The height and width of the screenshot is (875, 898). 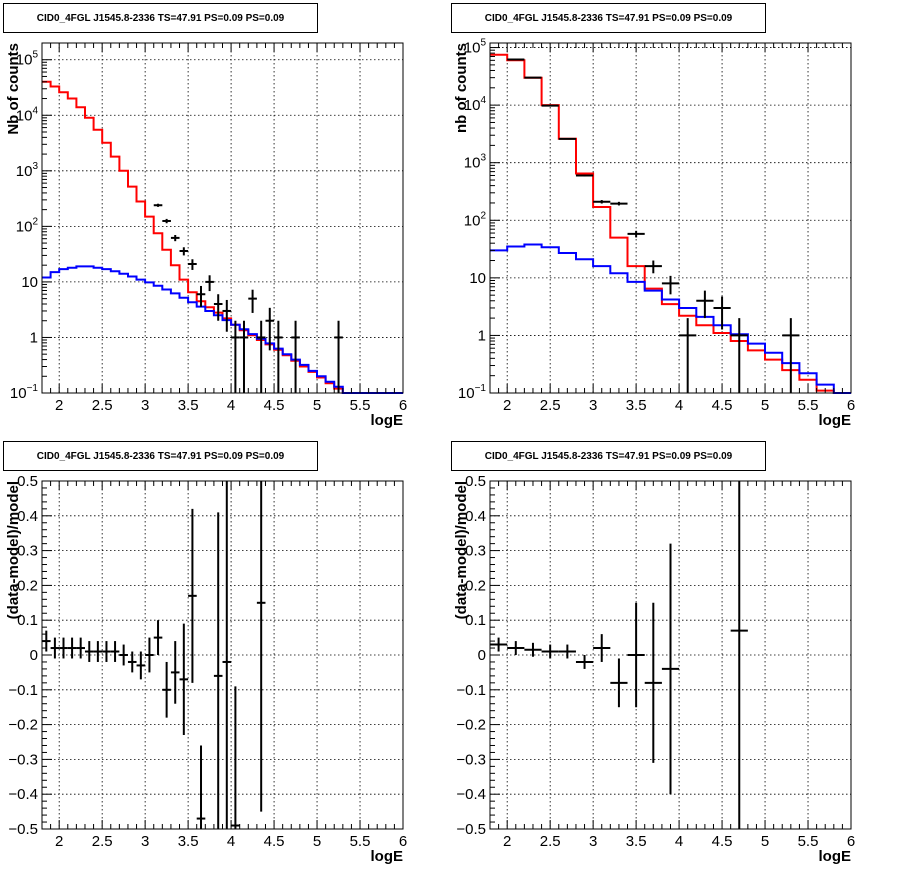 What do you see at coordinates (461, 88) in the screenshot?
I see `y-axis-label: nb of counts` at bounding box center [461, 88].